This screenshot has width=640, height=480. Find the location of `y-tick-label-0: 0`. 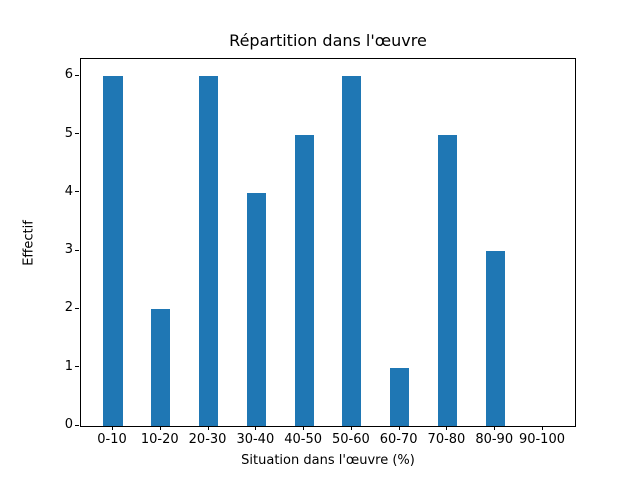

y-tick-label-0: 0 is located at coordinates (68, 424).